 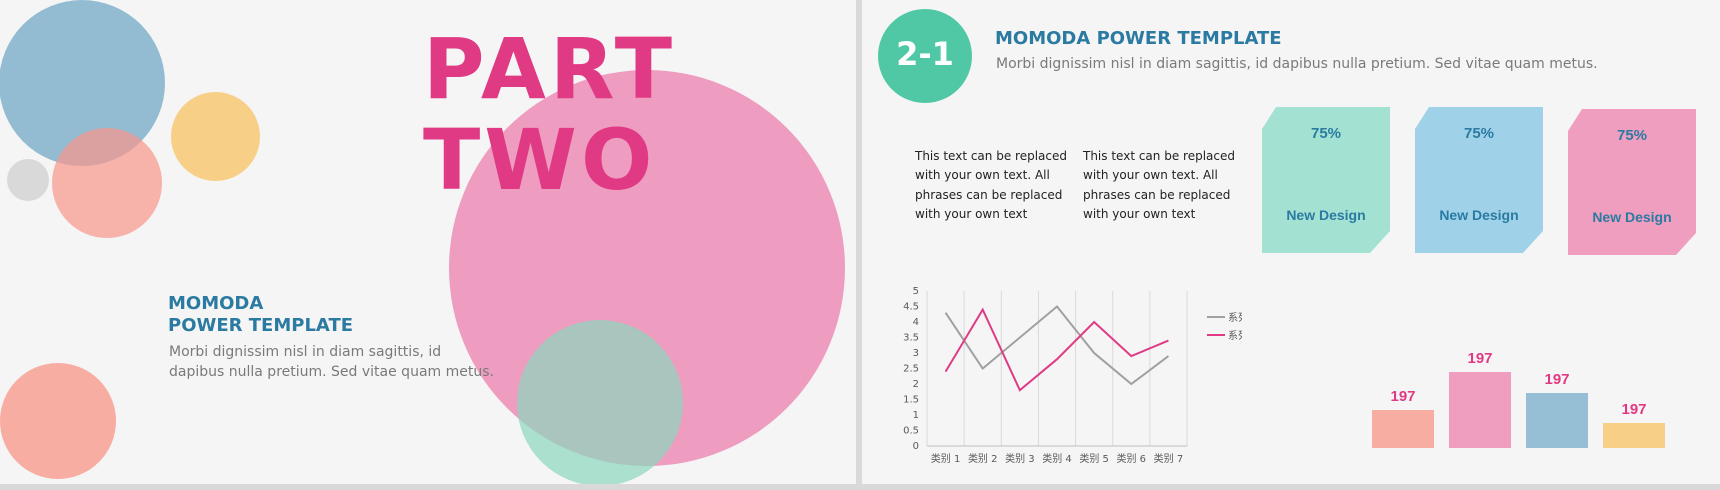 I want to click on badge-label: 2-1, so click(x=925, y=54).